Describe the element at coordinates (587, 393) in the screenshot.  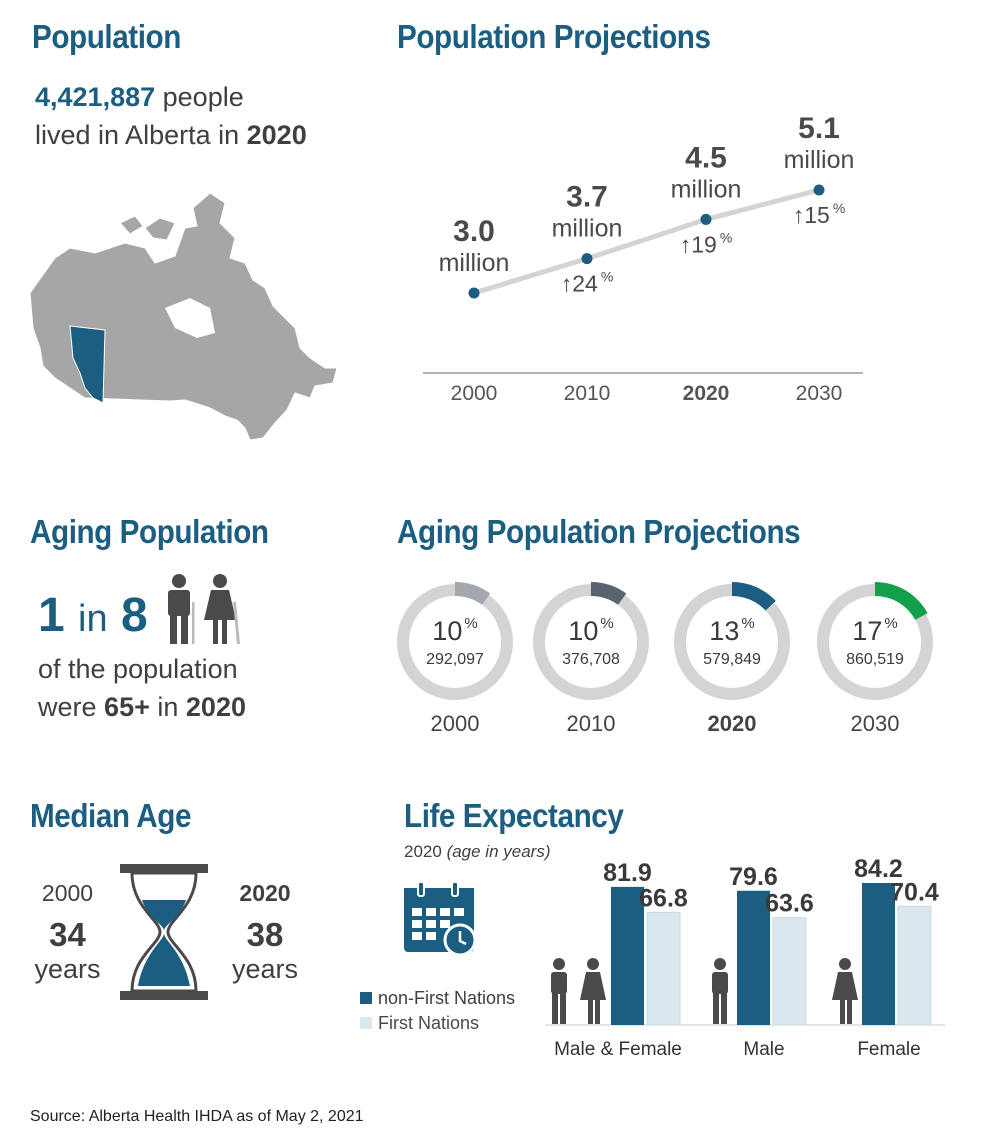
I see `projection-year-label: 2010` at that location.